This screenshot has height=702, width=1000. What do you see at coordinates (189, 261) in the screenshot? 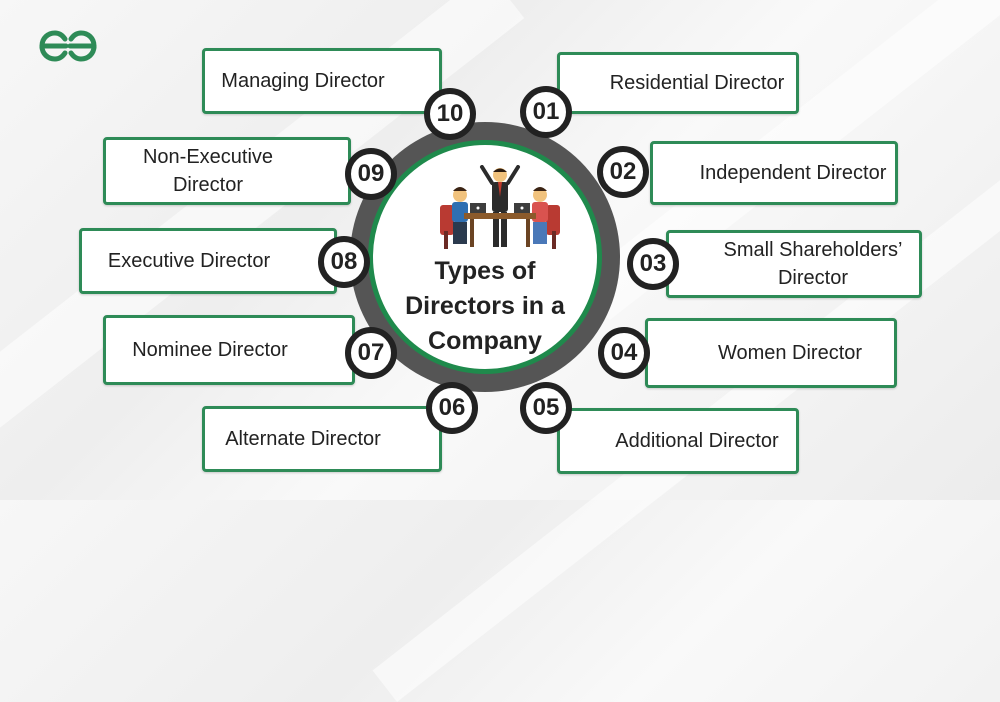
I see `director-type-label: Executive Director` at bounding box center [189, 261].